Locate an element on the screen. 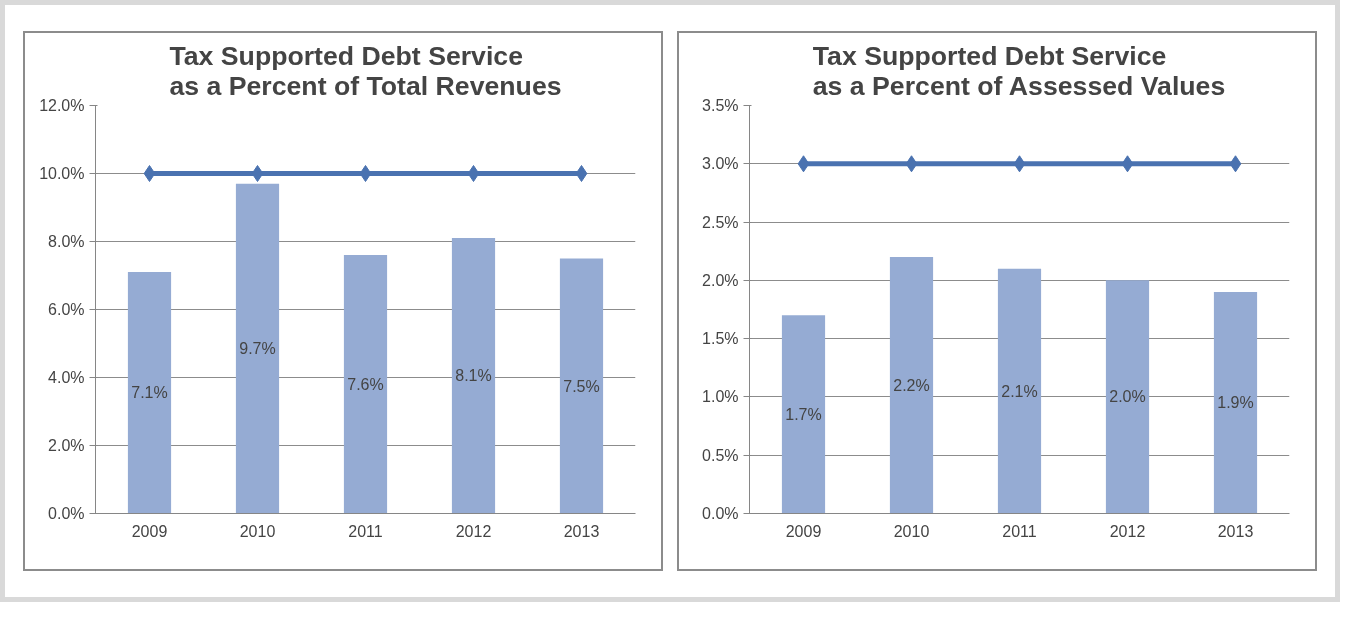 The height and width of the screenshot is (622, 1359). data-label: 1.9% is located at coordinates (1235, 403).